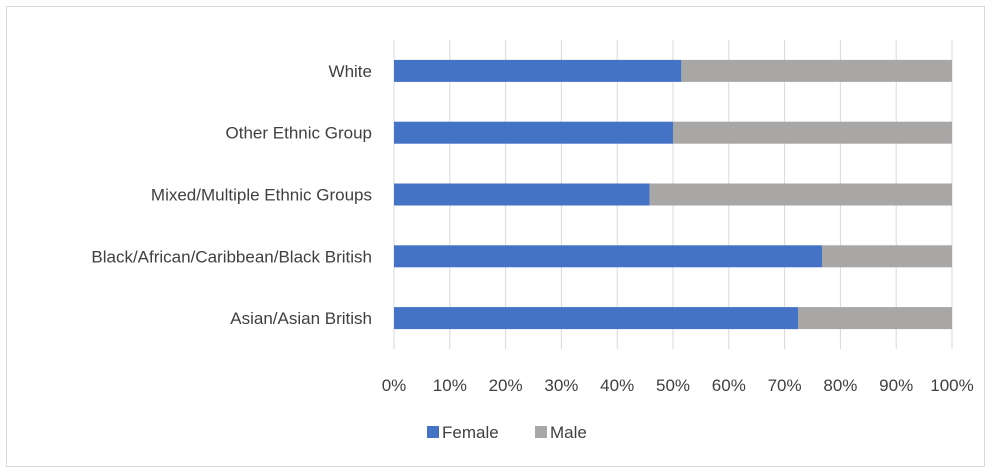 This screenshot has width=993, height=475. What do you see at coordinates (450, 385) in the screenshot?
I see `x-tick-label: 10%` at bounding box center [450, 385].